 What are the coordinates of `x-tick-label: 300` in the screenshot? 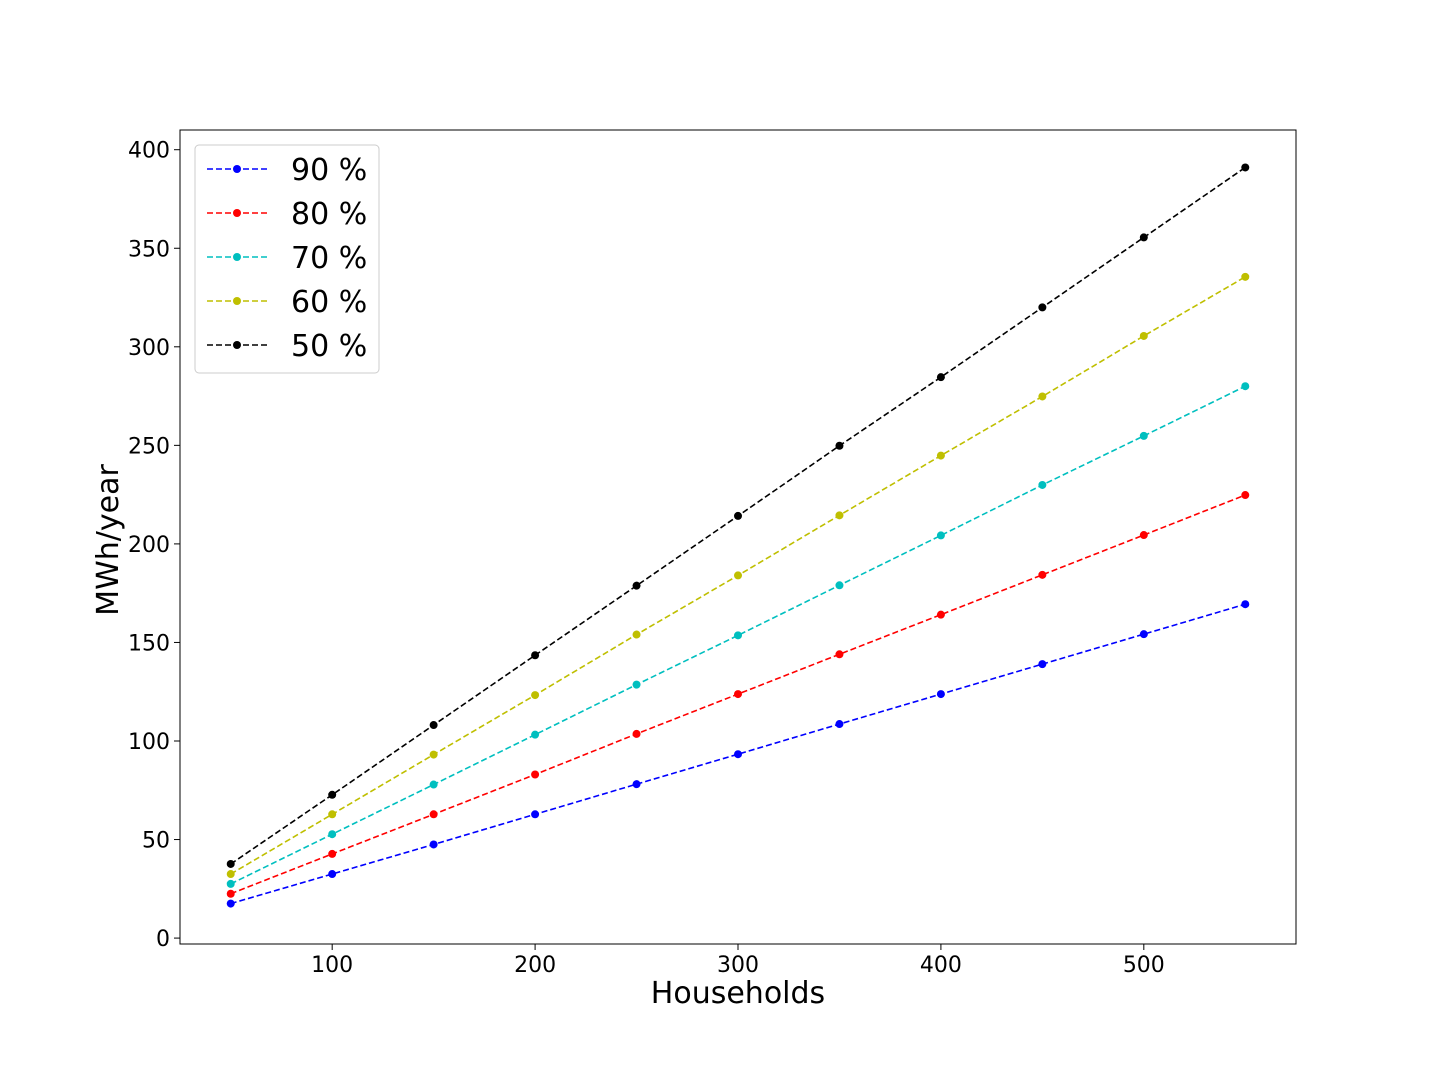 It's located at (738, 965).